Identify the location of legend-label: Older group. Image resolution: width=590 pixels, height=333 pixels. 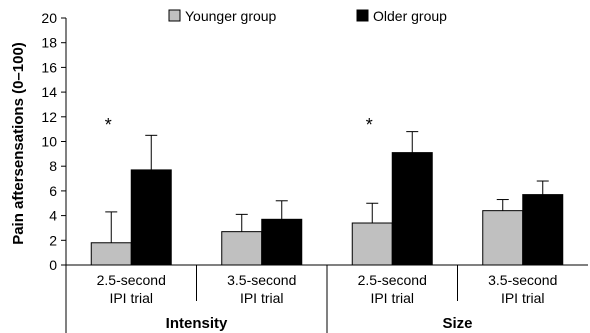
(410, 16).